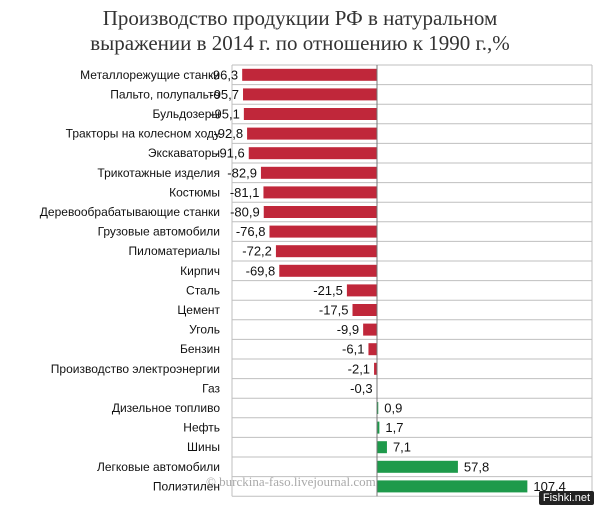 The width and height of the screenshot is (600, 509). What do you see at coordinates (224, 94) in the screenshot?
I see `data-label: -95,7` at bounding box center [224, 94].